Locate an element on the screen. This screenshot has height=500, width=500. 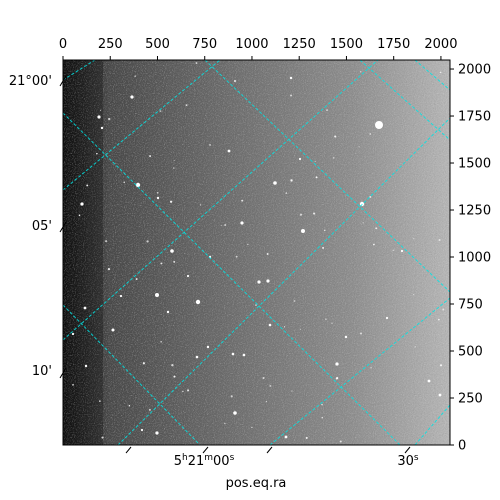
top-tick-label: 1750 is located at coordinates (393, 44).